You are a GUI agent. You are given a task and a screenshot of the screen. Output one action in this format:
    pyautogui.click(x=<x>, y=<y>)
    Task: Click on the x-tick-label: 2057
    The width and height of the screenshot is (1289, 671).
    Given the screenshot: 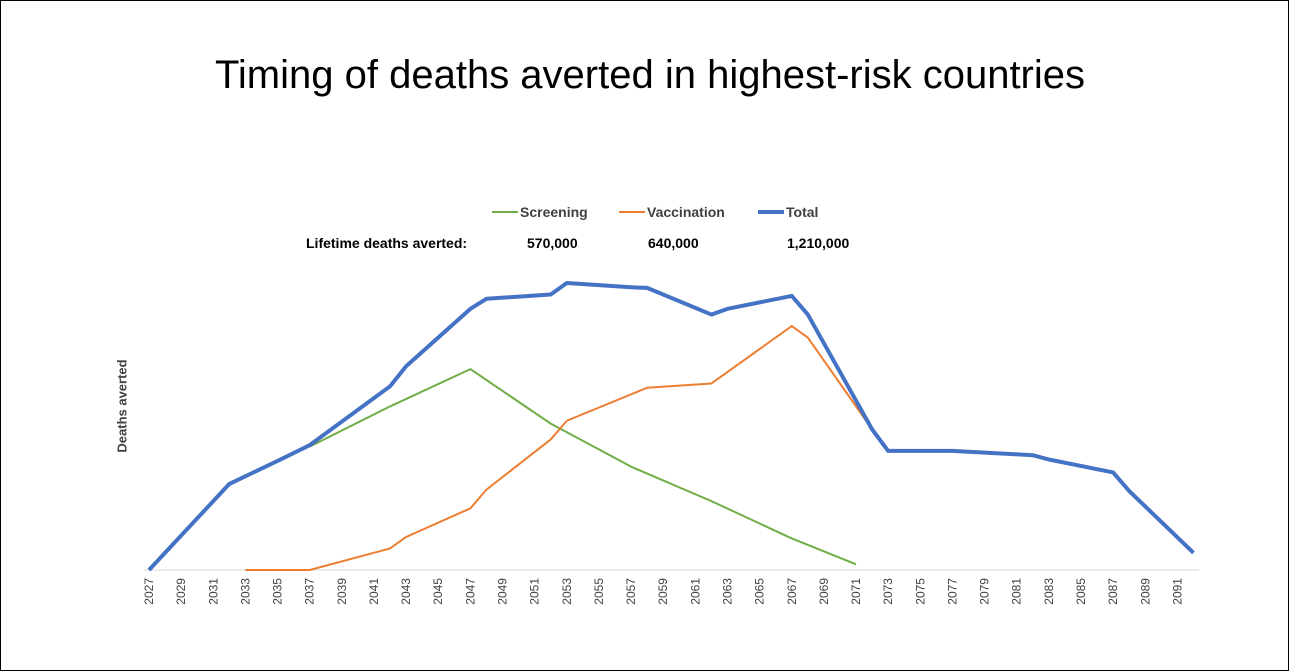 What is the action you would take?
    pyautogui.click(x=631, y=591)
    